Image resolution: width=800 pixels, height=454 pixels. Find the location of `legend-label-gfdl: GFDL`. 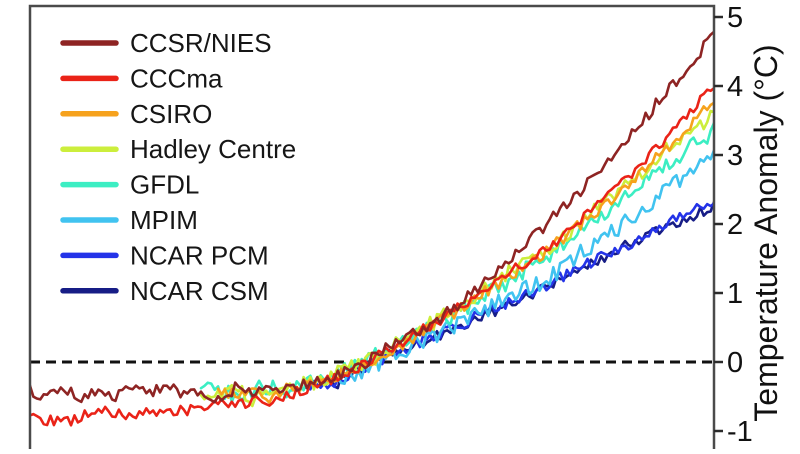

legend-label-gfdl: GFDL is located at coordinates (164, 185).